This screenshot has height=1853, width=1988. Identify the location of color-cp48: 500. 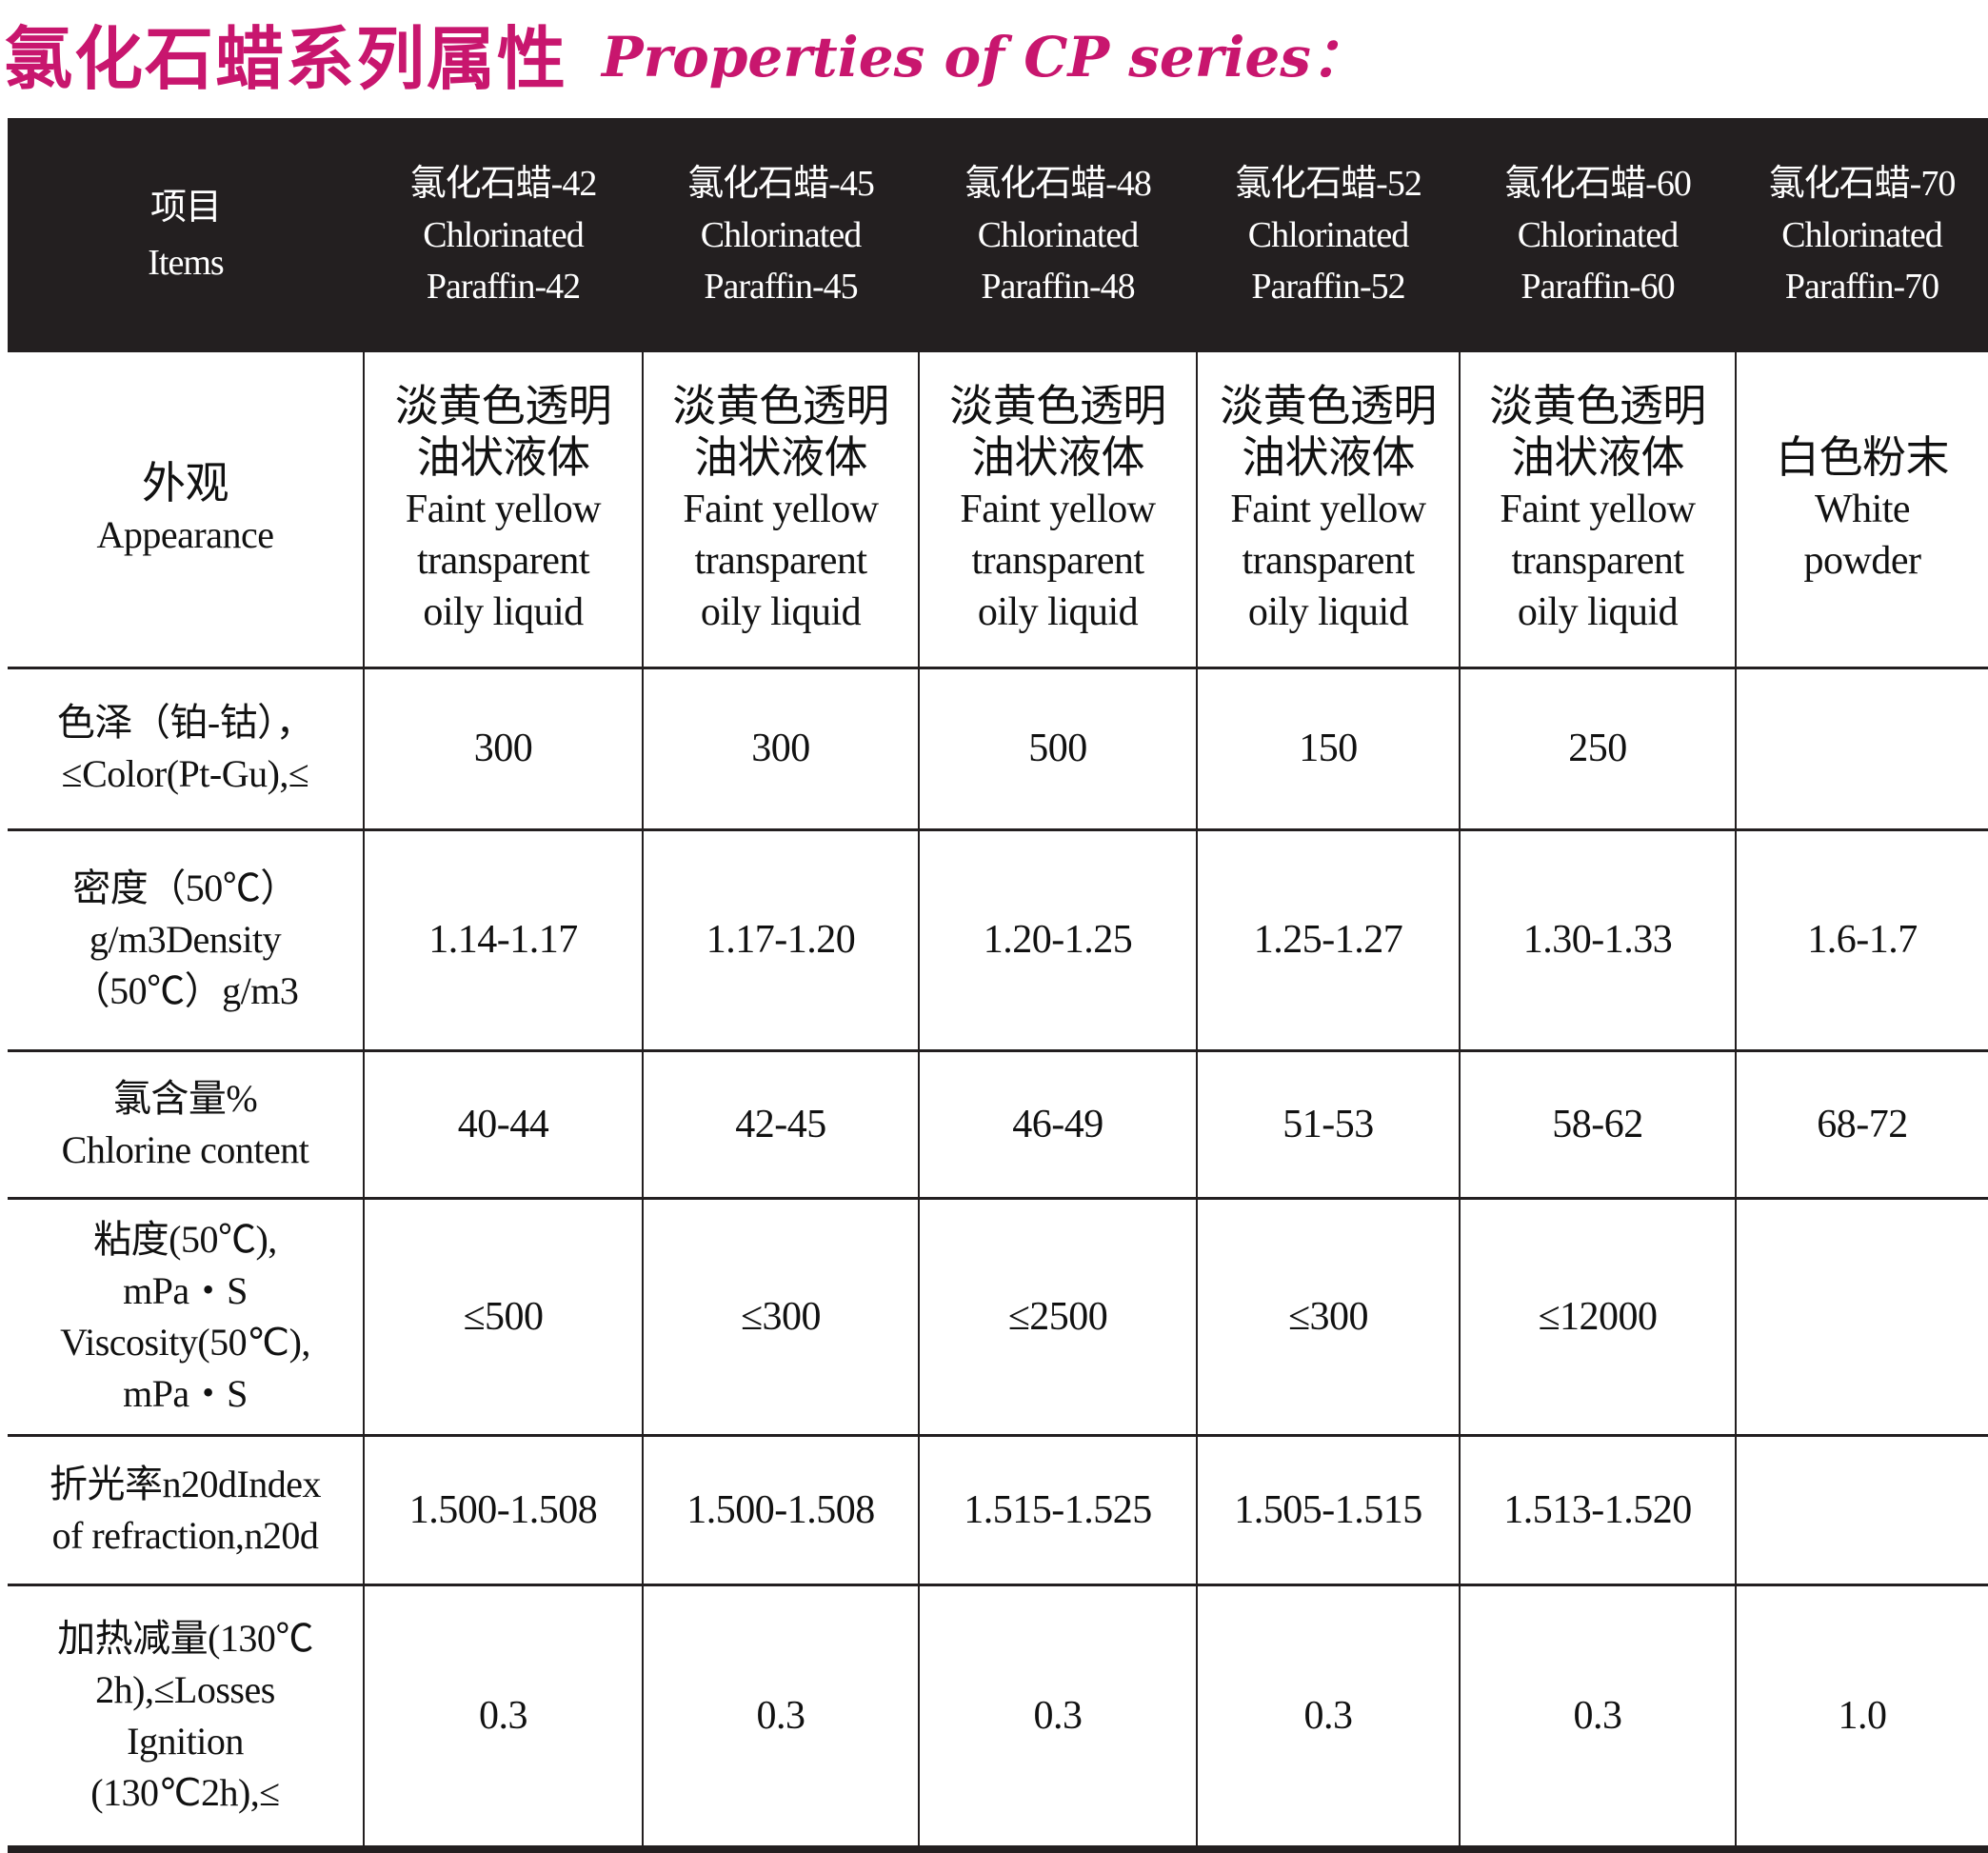
(1058, 749).